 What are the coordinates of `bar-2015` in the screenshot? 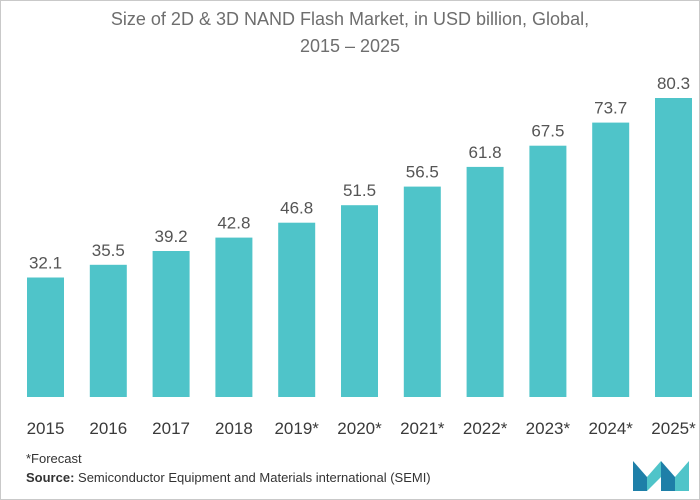 It's located at (45, 337).